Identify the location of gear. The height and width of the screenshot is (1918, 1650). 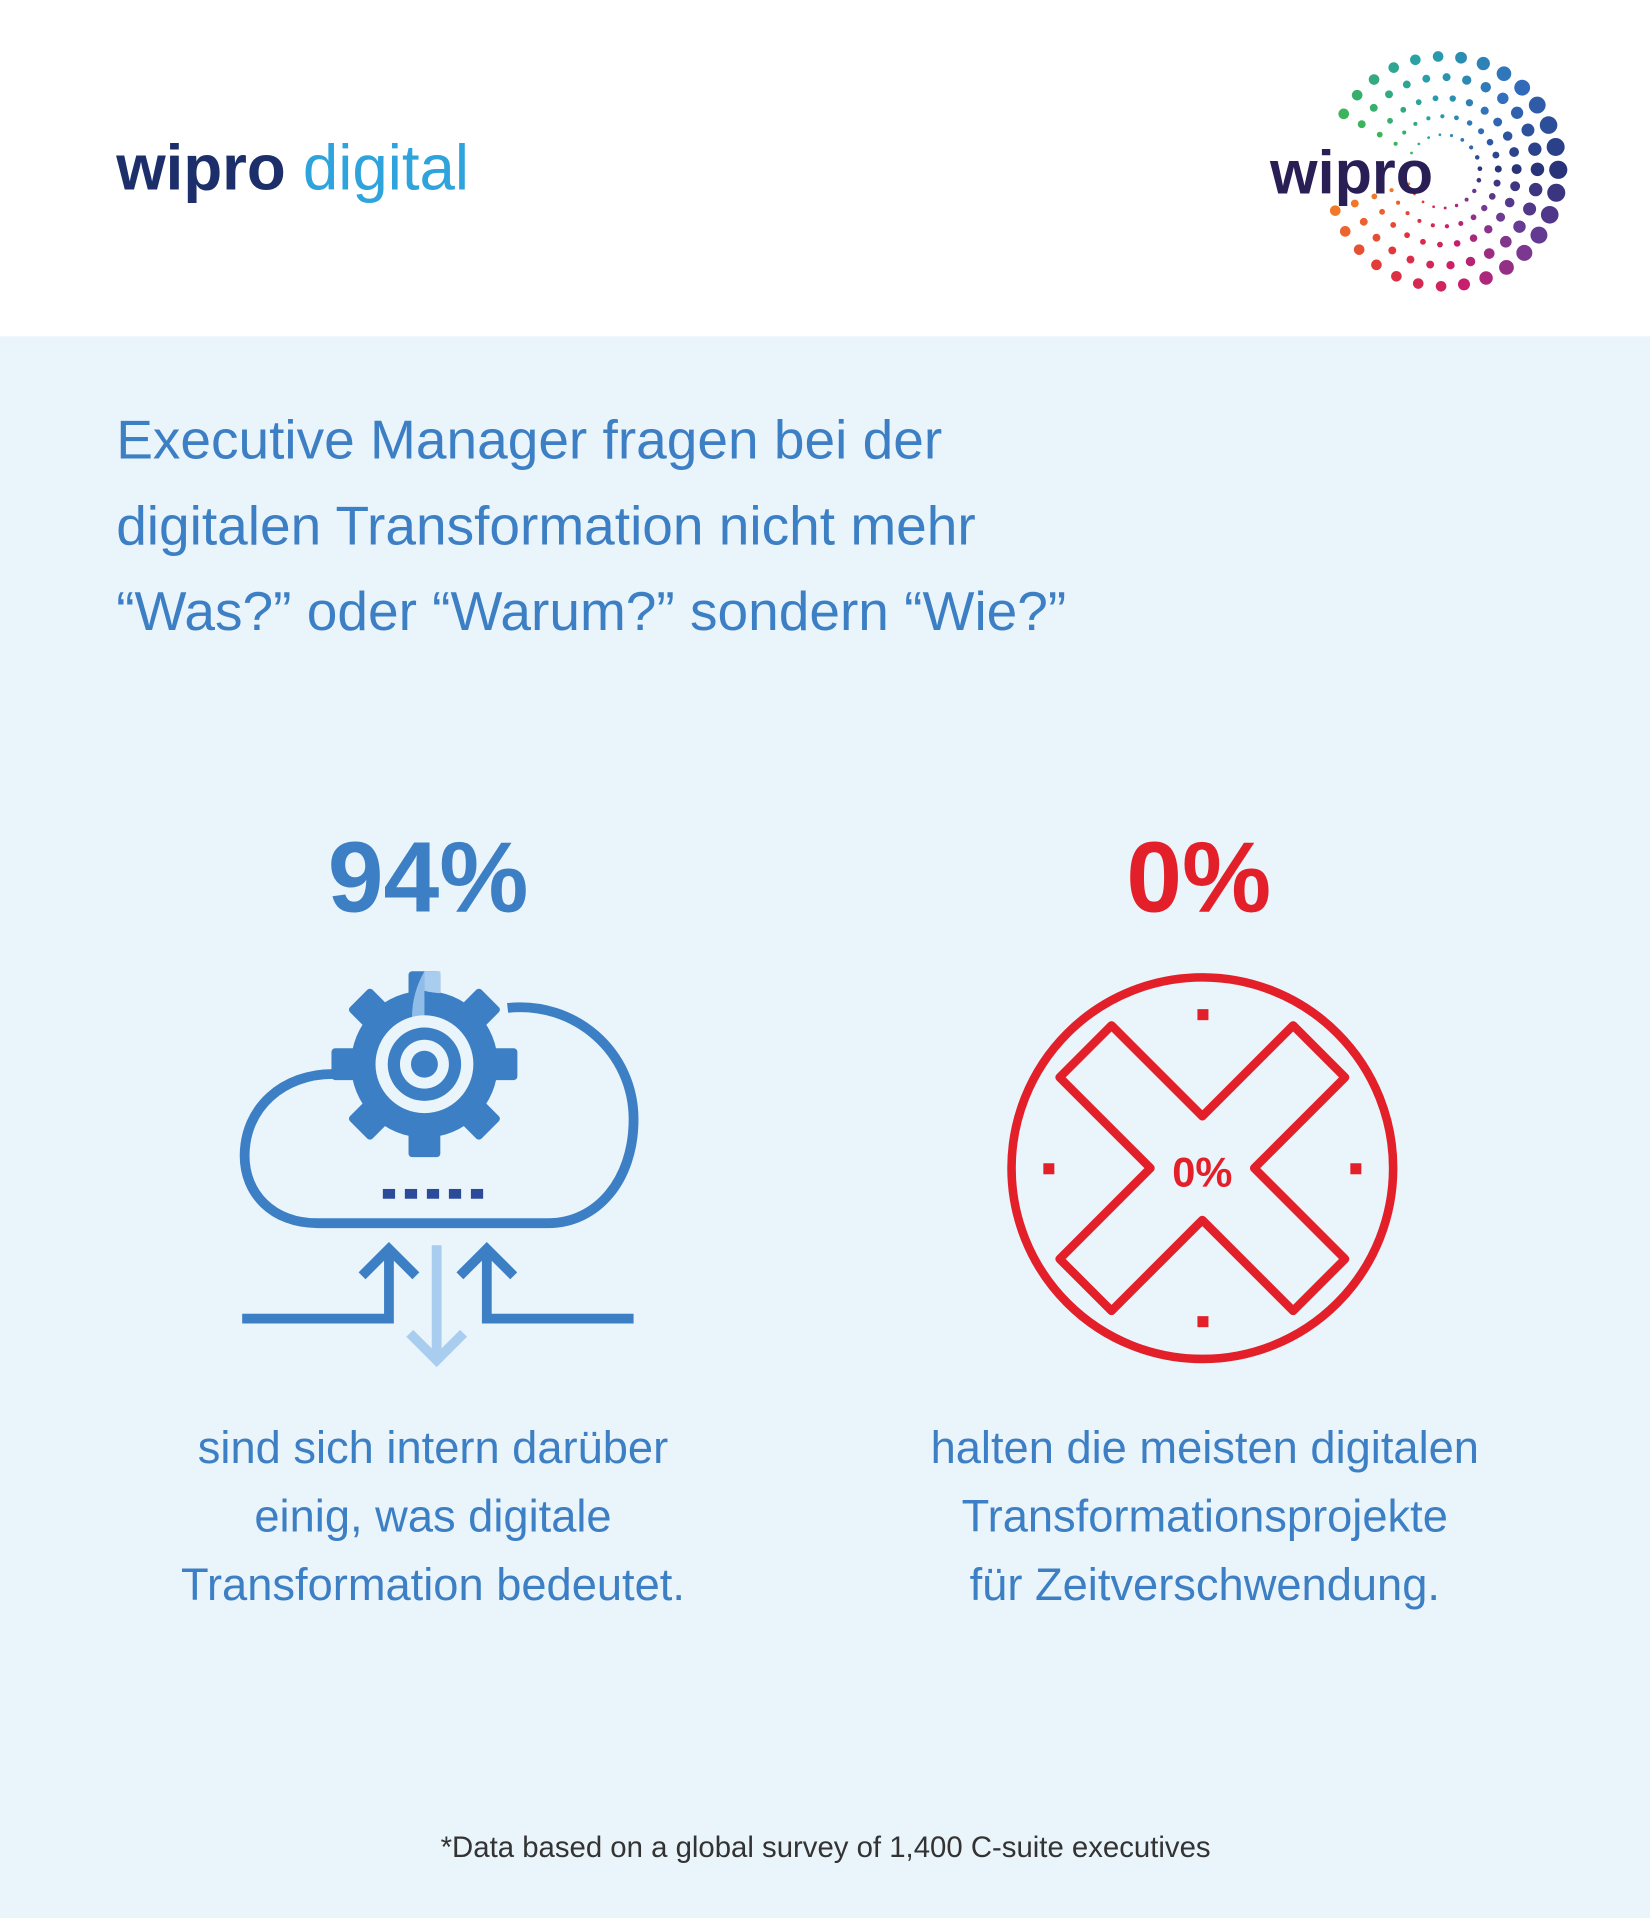
(424, 1064).